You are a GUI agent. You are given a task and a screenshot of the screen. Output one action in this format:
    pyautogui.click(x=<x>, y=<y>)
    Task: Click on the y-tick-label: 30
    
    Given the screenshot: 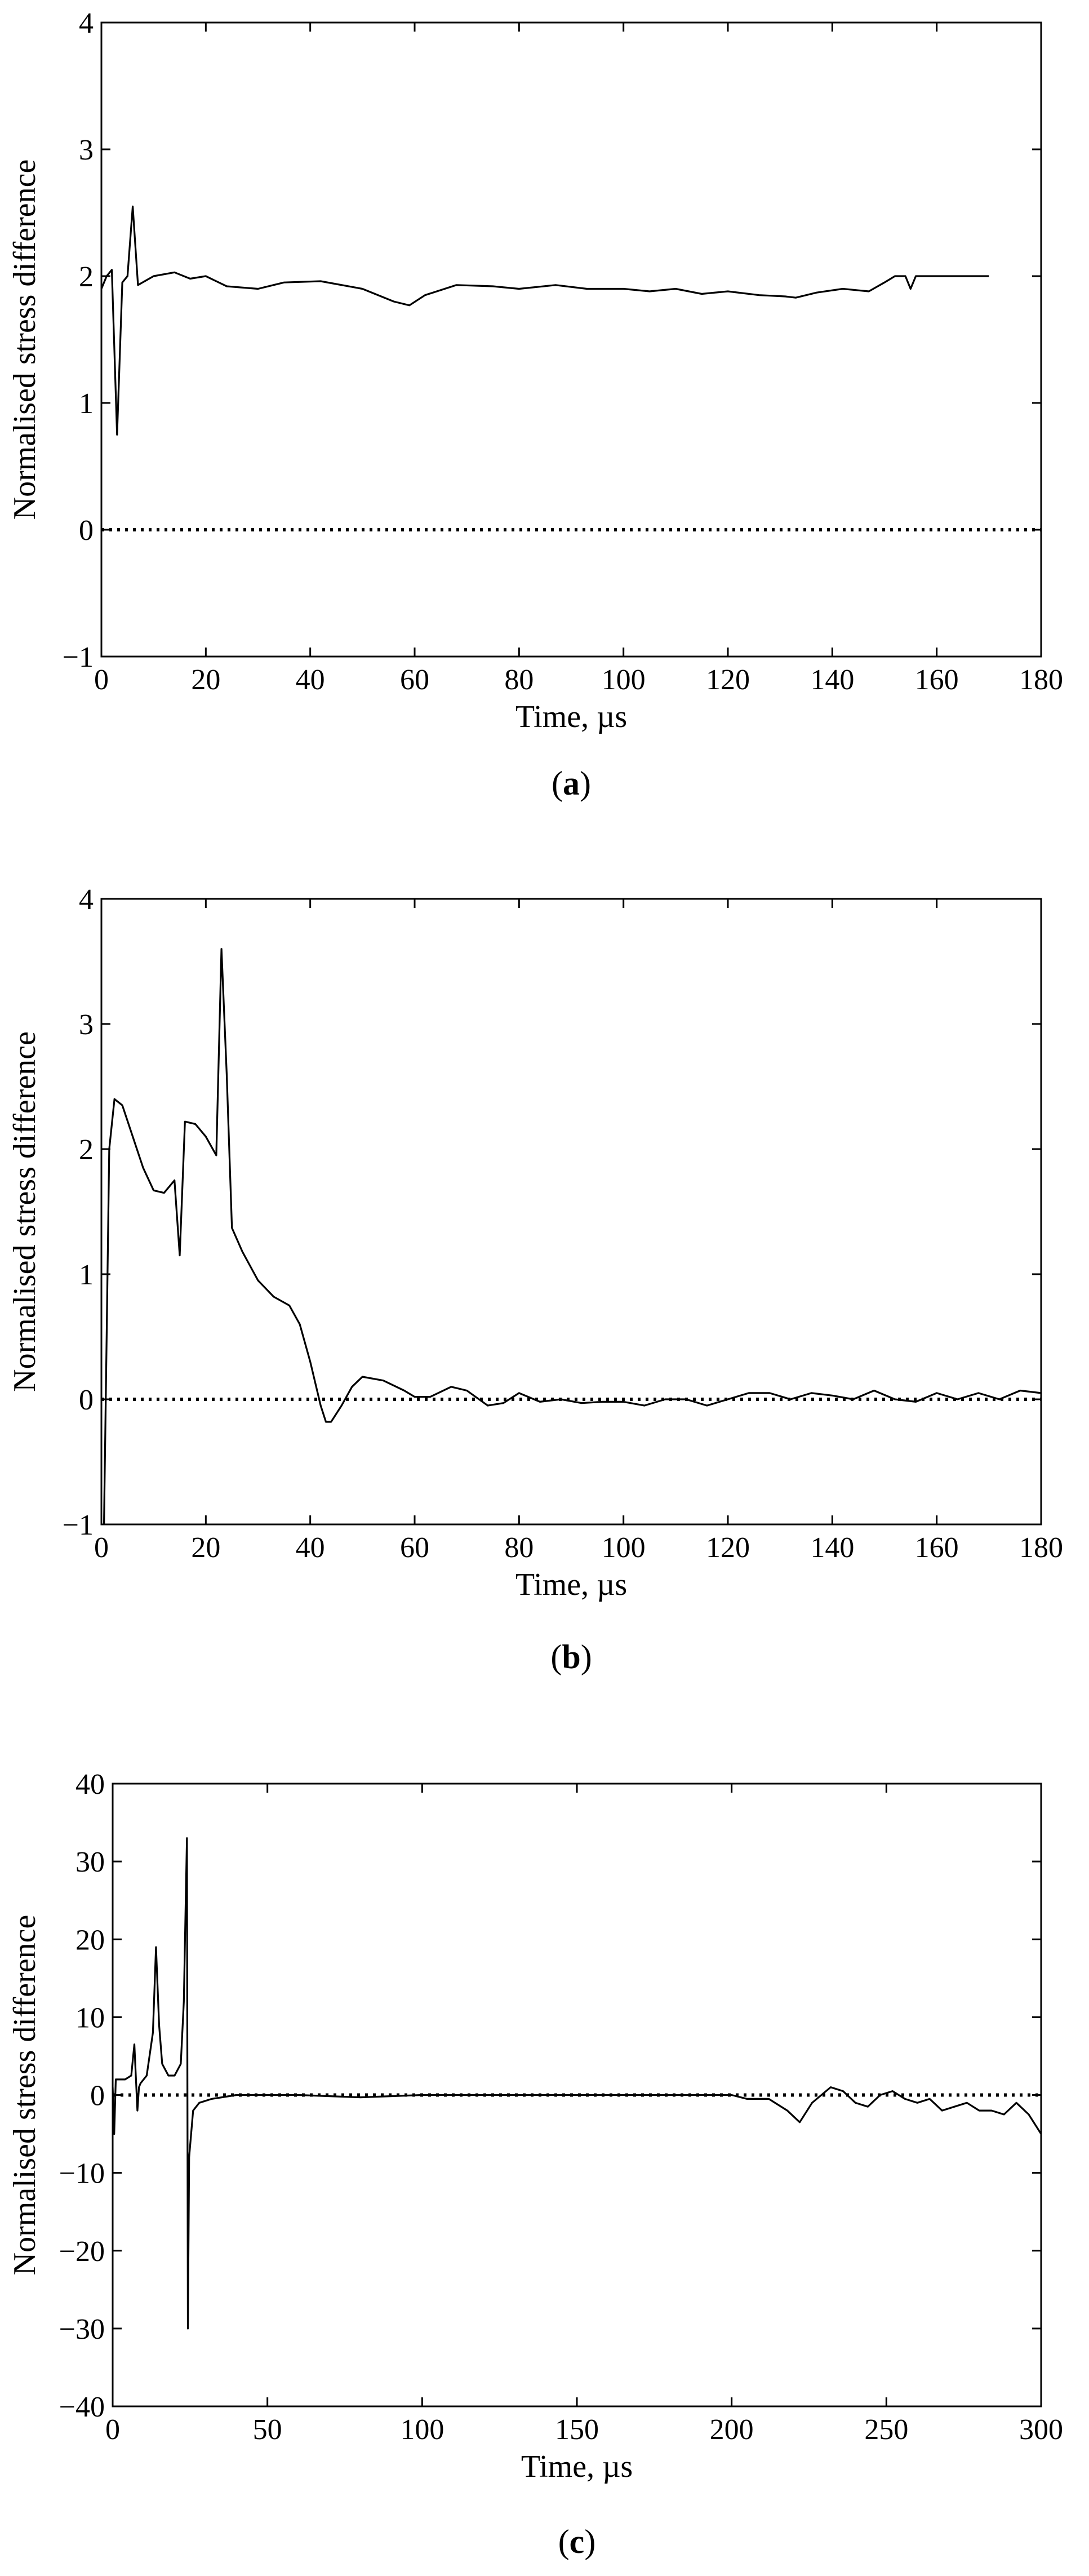 What is the action you would take?
    pyautogui.click(x=90, y=1862)
    